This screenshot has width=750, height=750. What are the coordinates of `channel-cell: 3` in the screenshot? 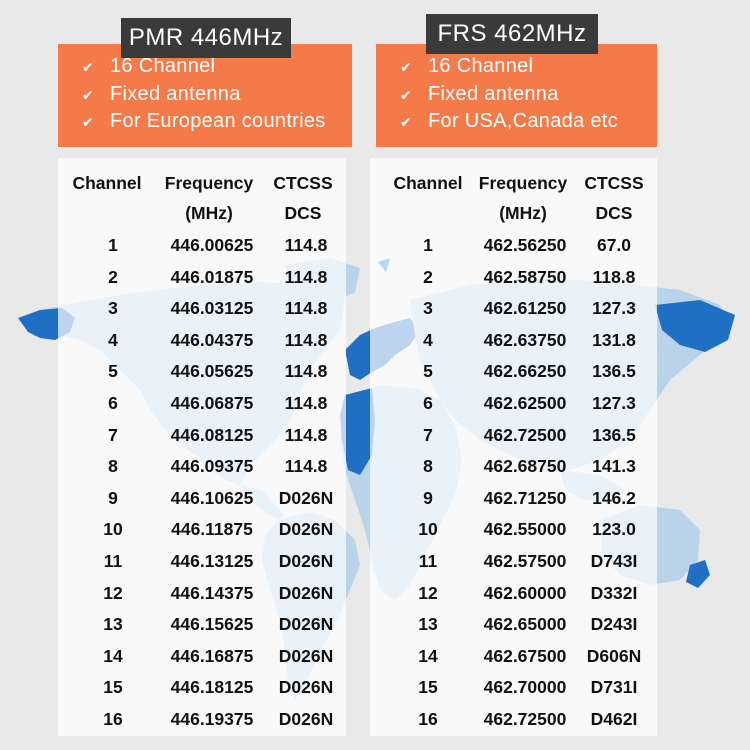 It's located at (428, 308).